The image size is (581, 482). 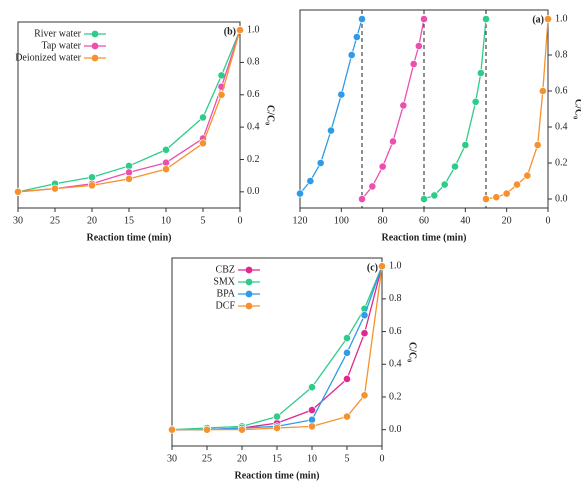 I want to click on panel-label: (b), so click(x=230, y=31).